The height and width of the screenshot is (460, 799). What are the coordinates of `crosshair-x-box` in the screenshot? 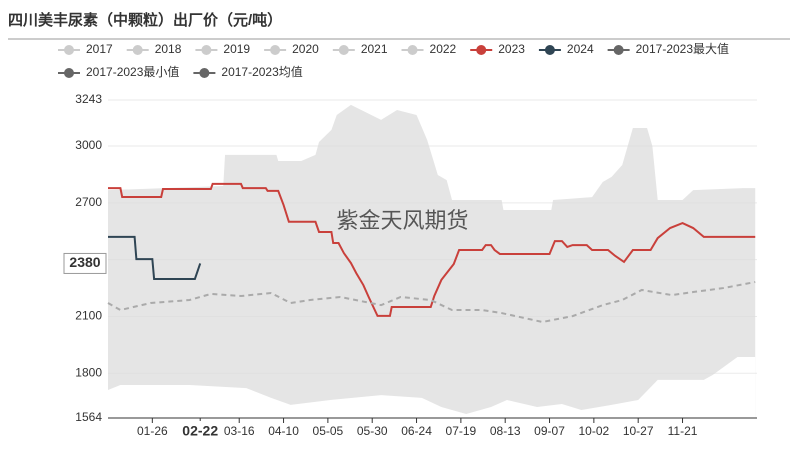 It's located at (200, 432).